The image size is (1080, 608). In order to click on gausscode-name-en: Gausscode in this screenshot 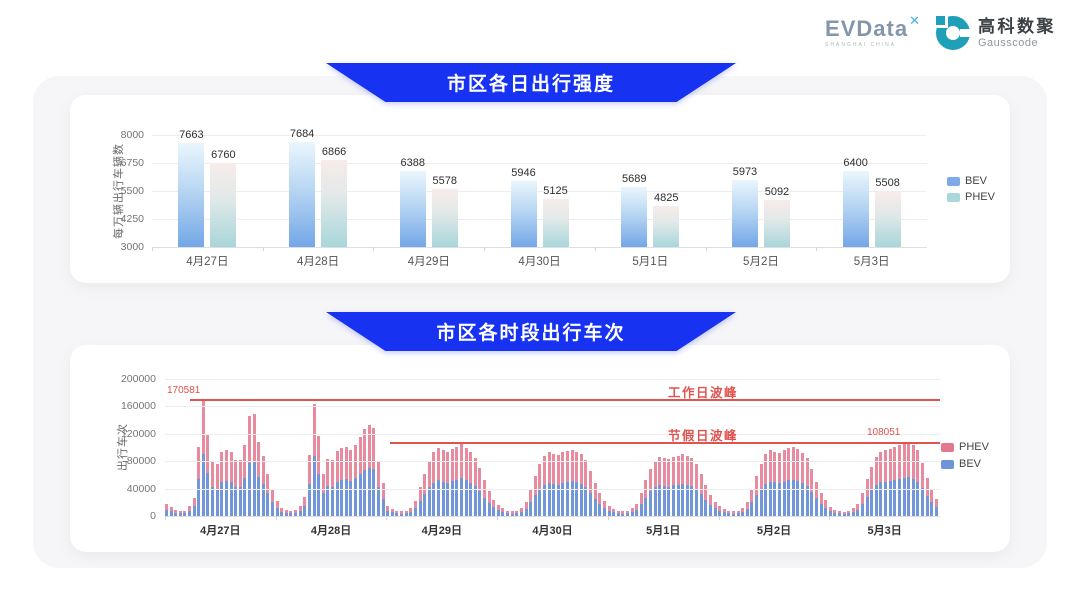, I will do `click(1008, 42)`.